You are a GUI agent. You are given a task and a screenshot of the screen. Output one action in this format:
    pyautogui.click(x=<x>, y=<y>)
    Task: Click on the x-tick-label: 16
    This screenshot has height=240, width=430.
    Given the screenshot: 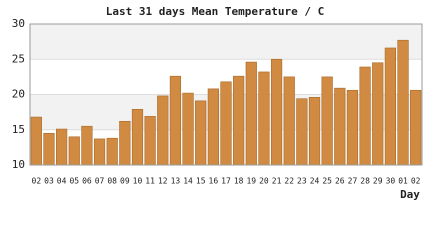 What is the action you would take?
    pyautogui.click(x=214, y=181)
    